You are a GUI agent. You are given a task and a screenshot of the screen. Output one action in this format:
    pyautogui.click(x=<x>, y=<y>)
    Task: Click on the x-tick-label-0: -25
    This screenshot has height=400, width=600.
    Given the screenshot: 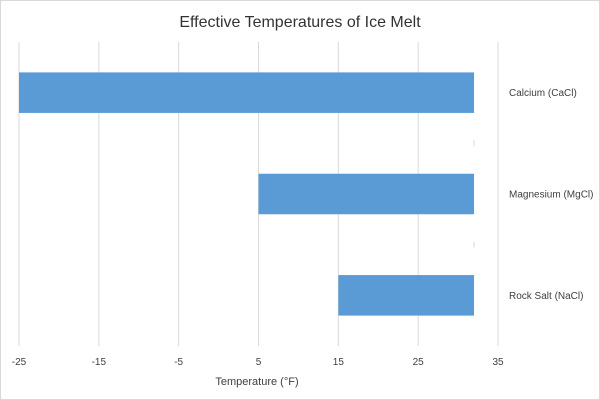 What is the action you would take?
    pyautogui.click(x=19, y=362)
    